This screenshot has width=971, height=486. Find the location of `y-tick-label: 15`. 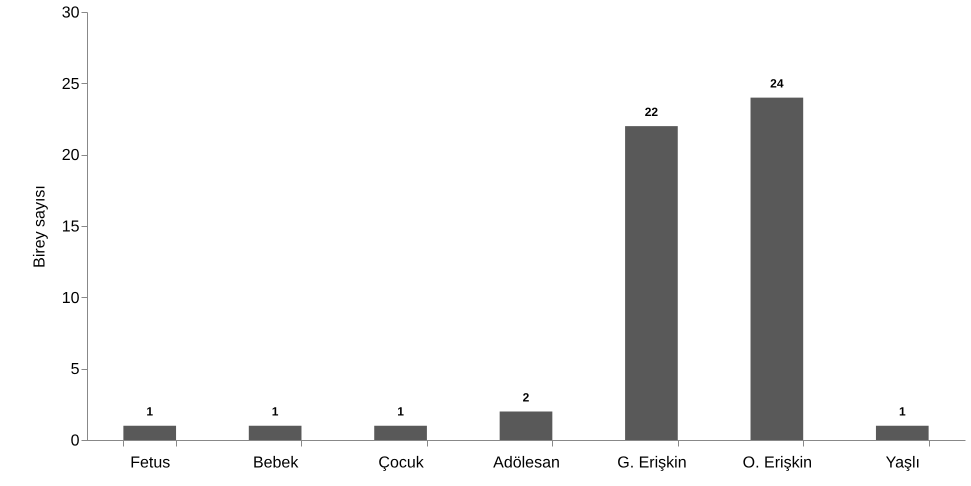

y-tick-label: 15 is located at coordinates (71, 227).